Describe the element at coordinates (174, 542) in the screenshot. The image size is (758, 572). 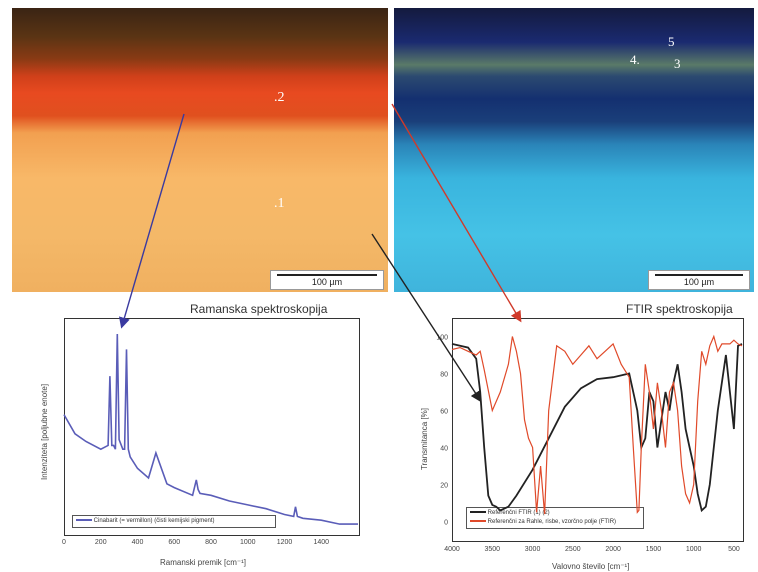
I see `raman-xtick-3: 600` at that location.